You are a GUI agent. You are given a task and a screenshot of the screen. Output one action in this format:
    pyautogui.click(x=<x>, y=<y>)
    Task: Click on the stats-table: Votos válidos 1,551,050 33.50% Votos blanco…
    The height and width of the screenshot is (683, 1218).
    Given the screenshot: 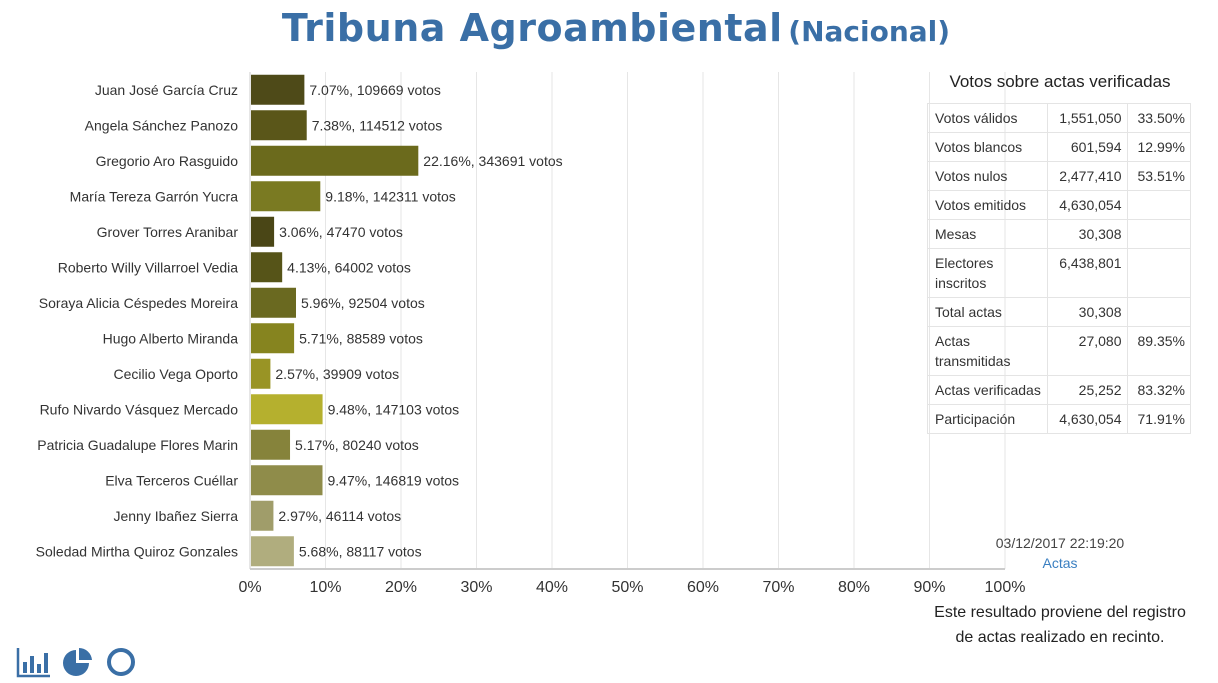 What is the action you would take?
    pyautogui.click(x=1059, y=268)
    